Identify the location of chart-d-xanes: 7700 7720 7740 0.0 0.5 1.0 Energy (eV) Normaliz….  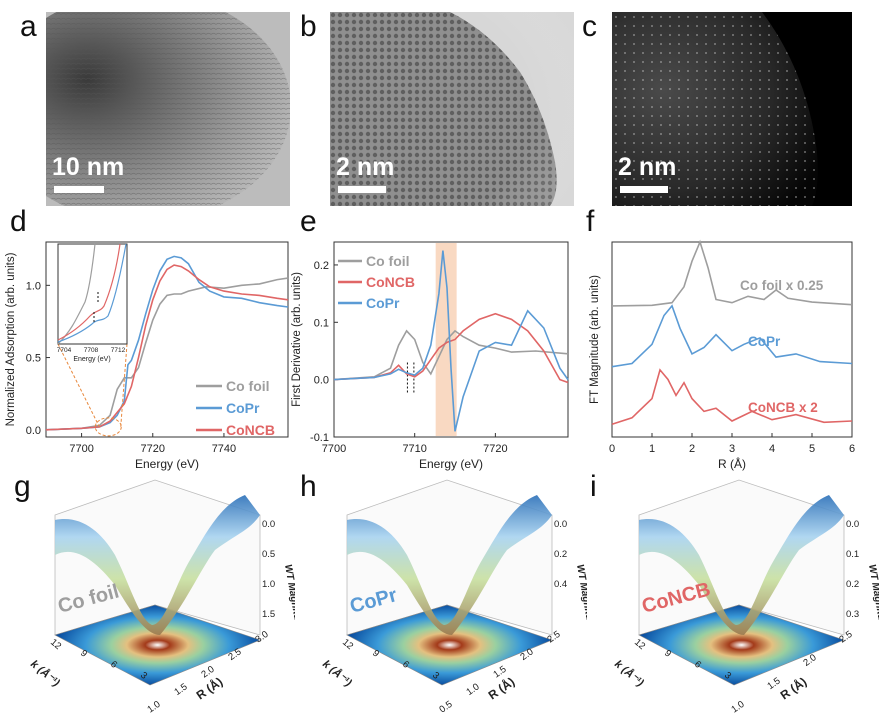
(147, 356).